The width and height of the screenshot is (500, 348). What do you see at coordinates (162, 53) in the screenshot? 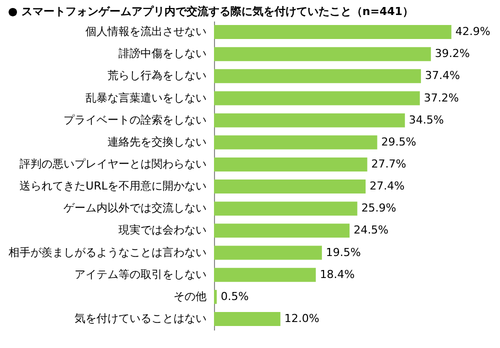
I see `y-tick-label: 誹謗中傷をしない` at bounding box center [162, 53].